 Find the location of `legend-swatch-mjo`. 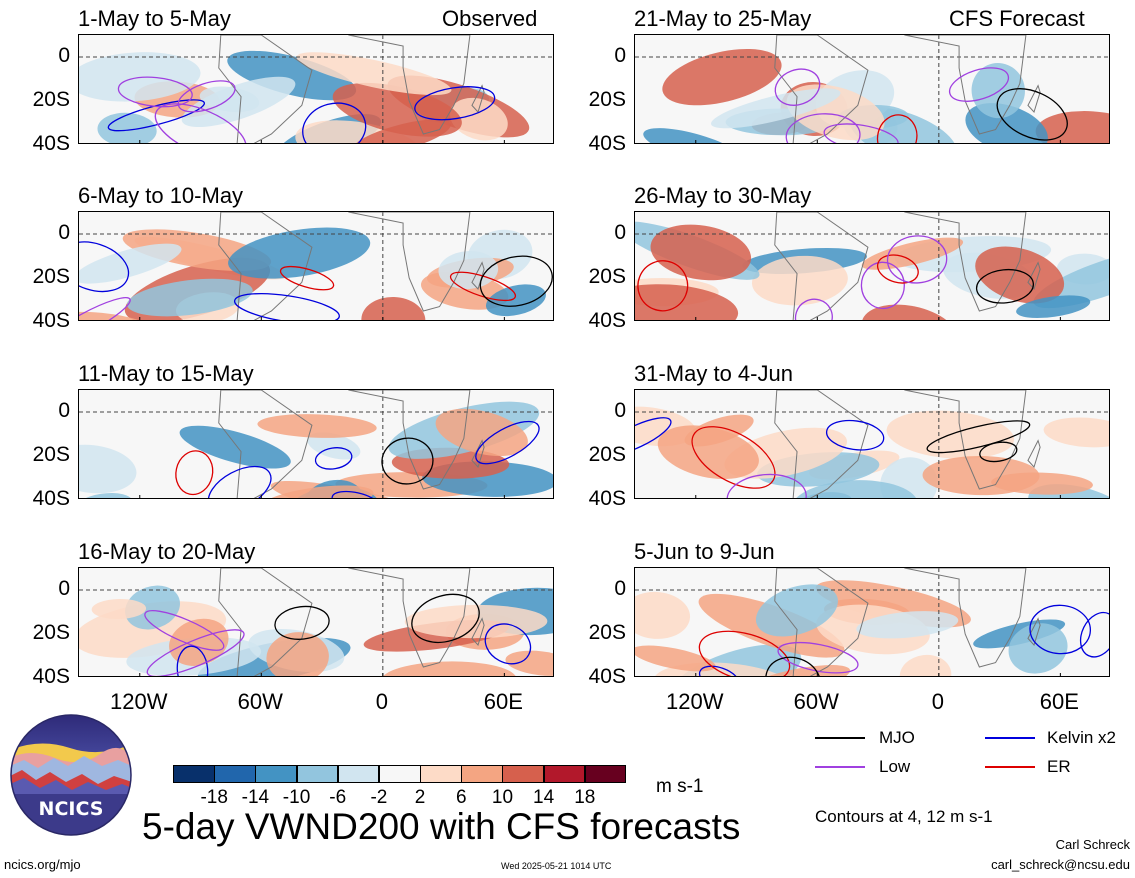

legend-swatch-mjo is located at coordinates (840, 738).